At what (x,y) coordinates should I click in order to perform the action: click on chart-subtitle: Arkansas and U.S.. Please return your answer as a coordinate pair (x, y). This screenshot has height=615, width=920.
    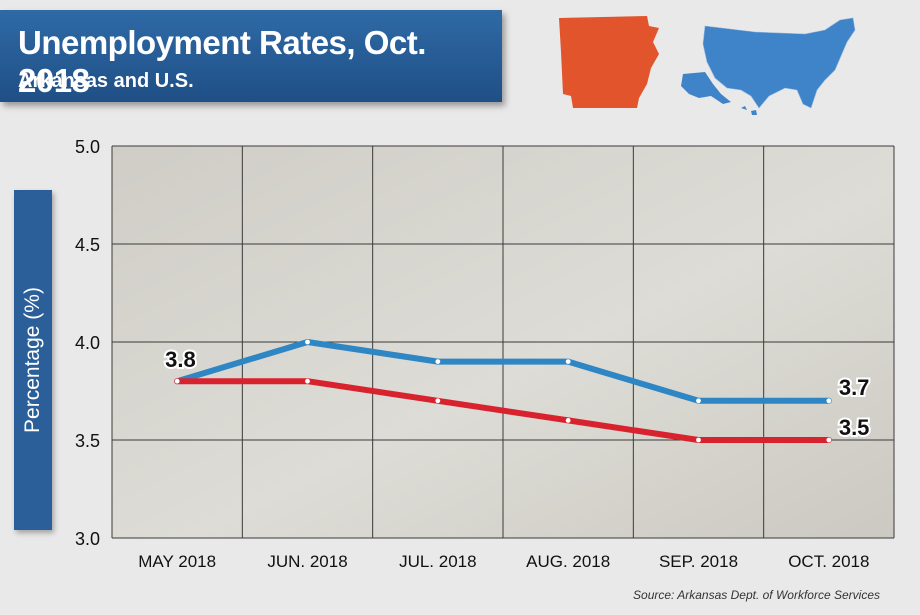
    Looking at the image, I should click on (106, 81).